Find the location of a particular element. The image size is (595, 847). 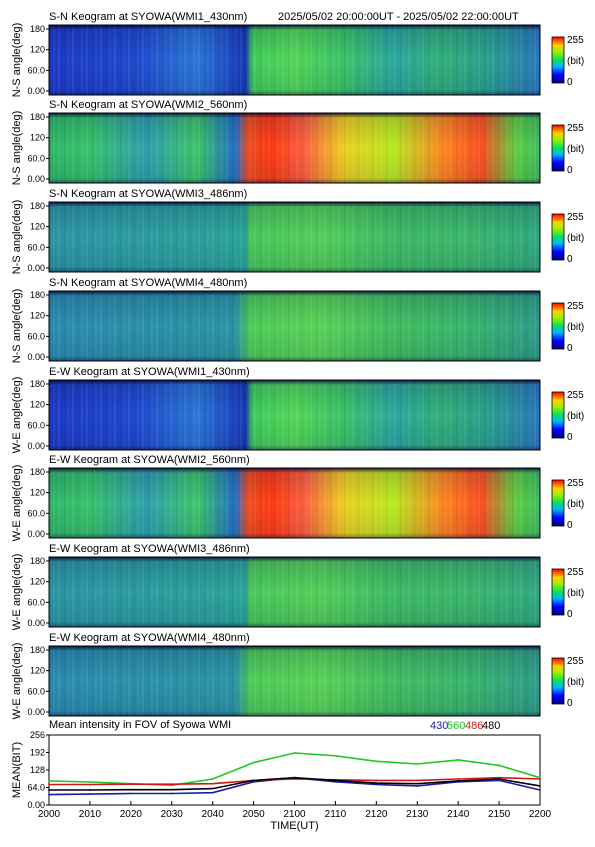

chart-title: Mean intensity in FOV of Syowa WMI is located at coordinates (140, 725).